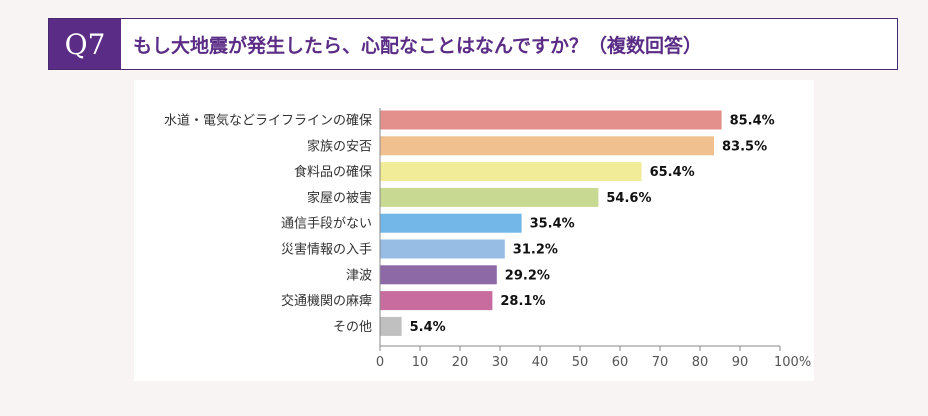 This screenshot has height=416, width=928. Describe the element at coordinates (359, 275) in the screenshot. I see `category-label: 津波` at that location.